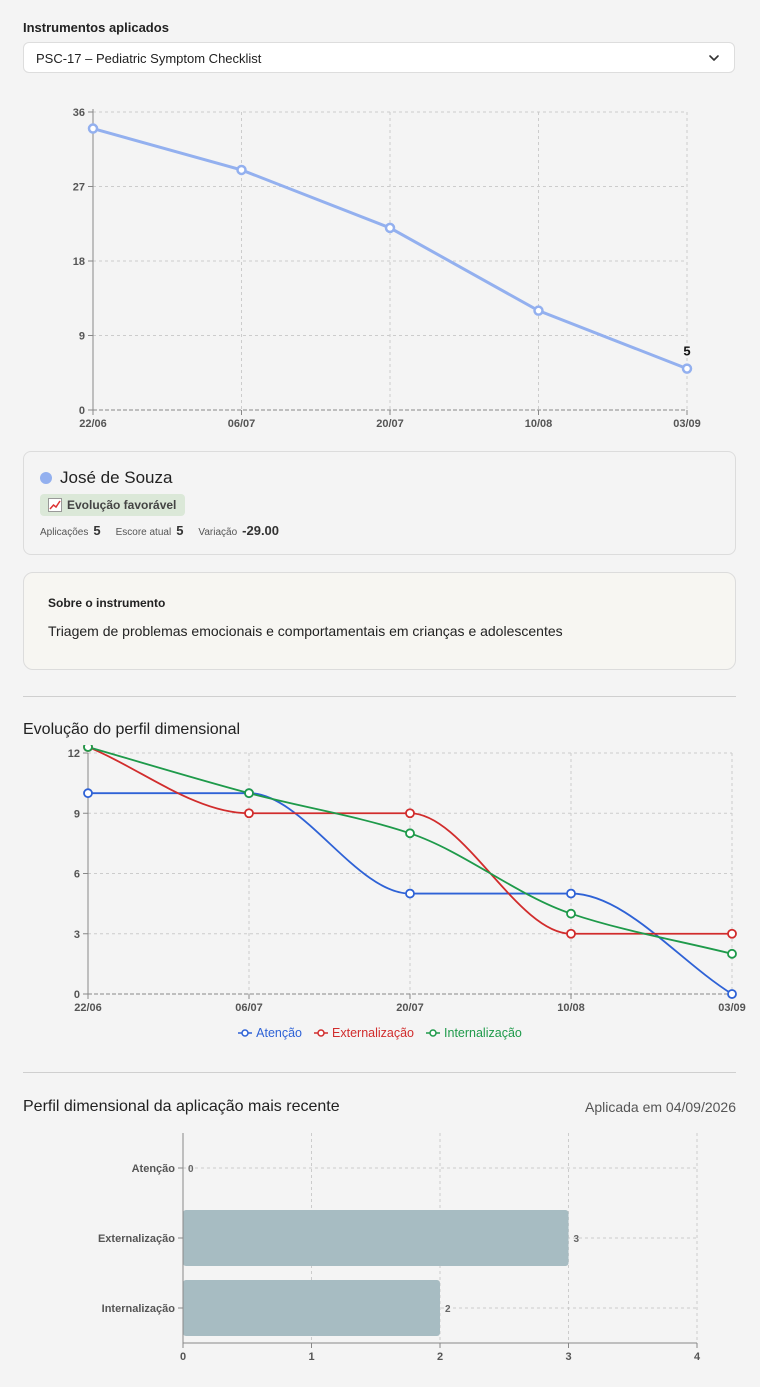 The height and width of the screenshot is (1387, 760). I want to click on x-tick-label: 3, so click(568, 1357).